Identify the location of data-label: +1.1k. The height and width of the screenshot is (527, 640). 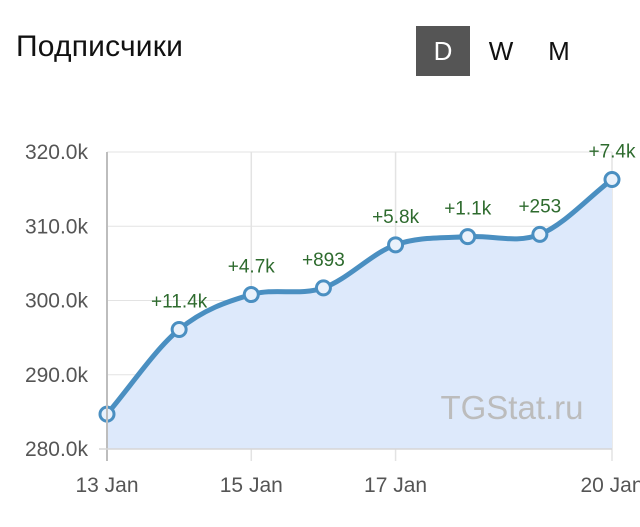
(468, 209).